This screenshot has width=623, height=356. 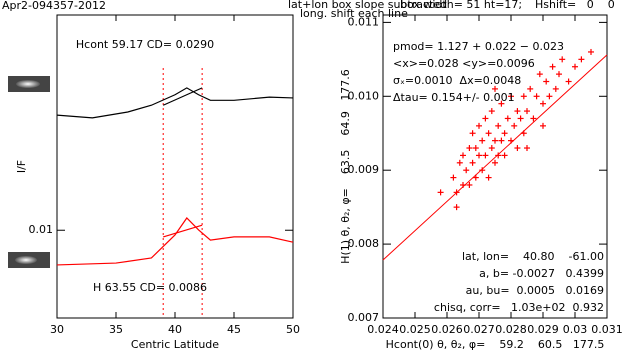 I want to click on y-tick-label: 0.009, so click(x=364, y=169).